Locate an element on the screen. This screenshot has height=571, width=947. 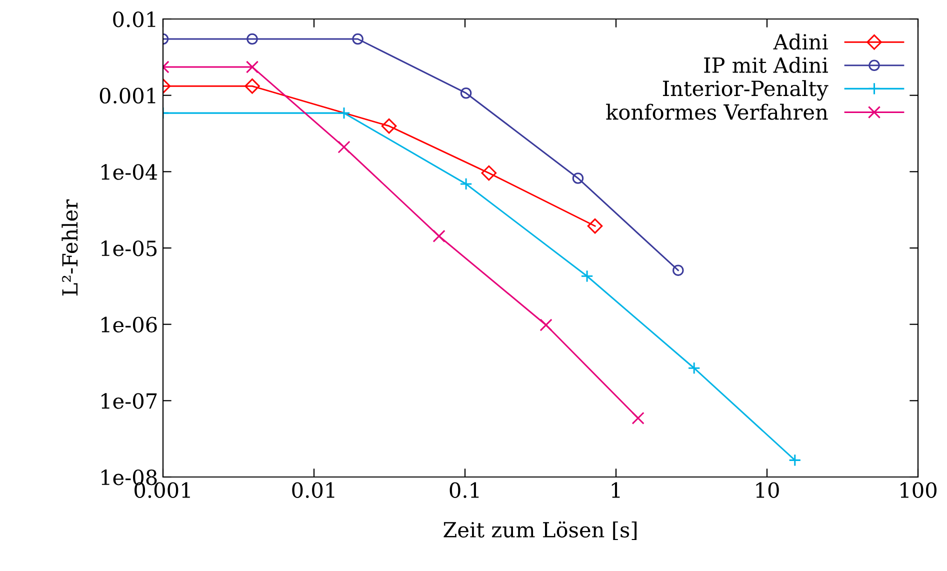
y-tick-label: 1e-07 is located at coordinates (129, 401).